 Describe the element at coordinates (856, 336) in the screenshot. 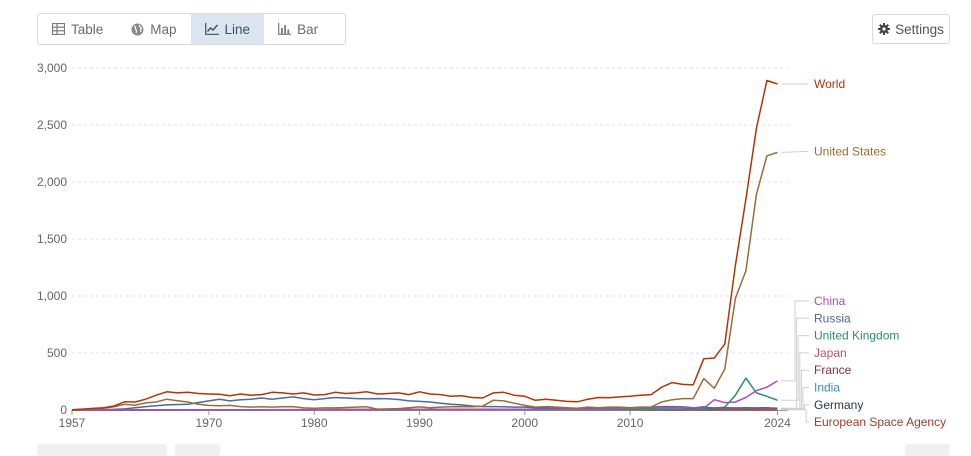

I see `series-end-label: United Kingdom` at that location.